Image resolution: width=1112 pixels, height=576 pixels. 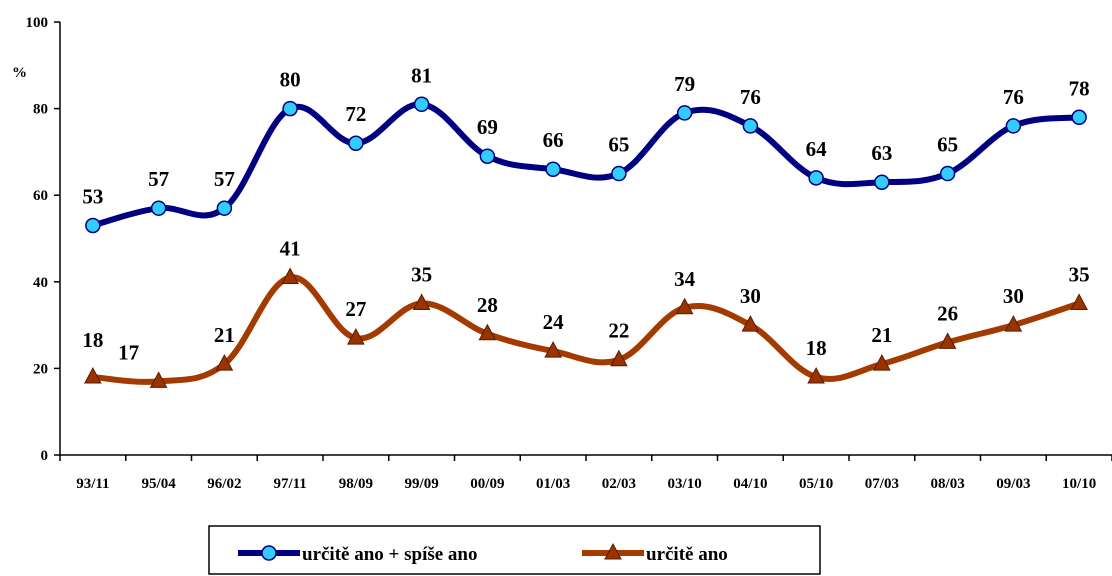 I want to click on x-tick-label: 10/10, so click(x=1079, y=484).